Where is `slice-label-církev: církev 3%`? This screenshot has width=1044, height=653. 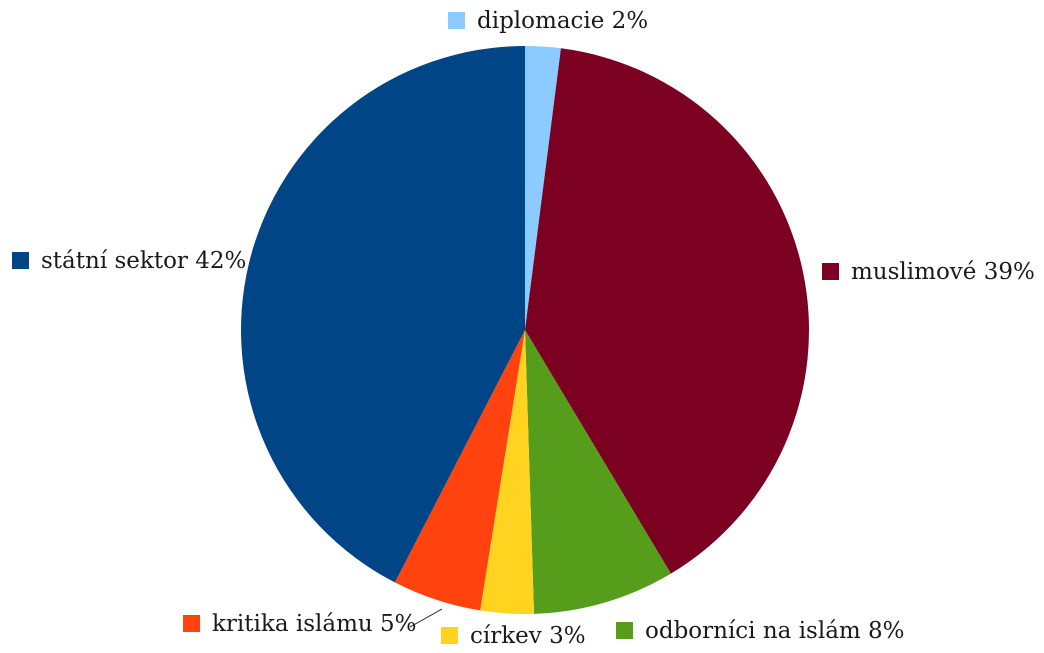
slice-label-církev: církev 3% is located at coordinates (513, 636).